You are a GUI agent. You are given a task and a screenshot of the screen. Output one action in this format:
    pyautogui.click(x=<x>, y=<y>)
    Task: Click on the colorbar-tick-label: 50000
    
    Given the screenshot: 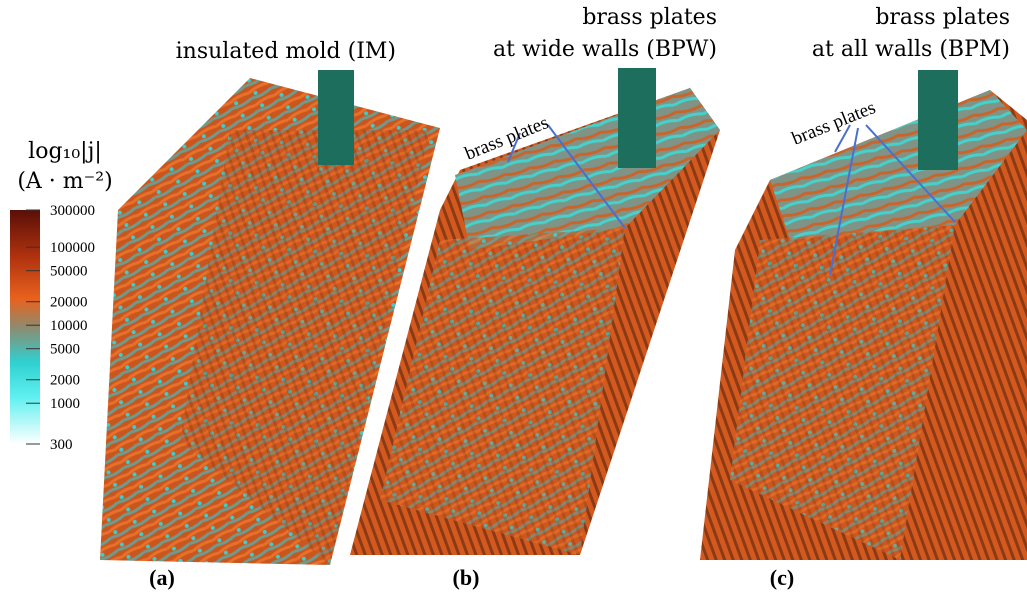 What is the action you would take?
    pyautogui.click(x=69, y=272)
    